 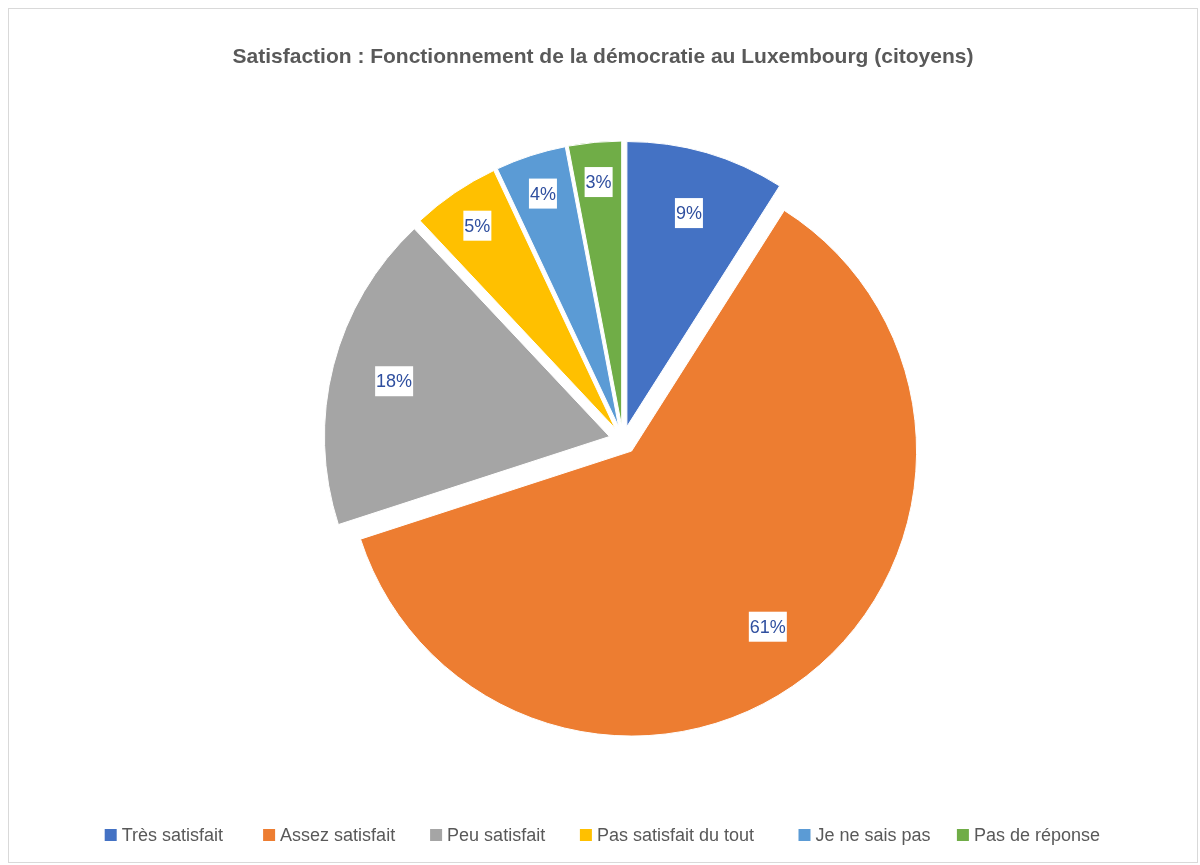 I want to click on legend-label: Pas satisfait du tout, so click(x=675, y=835).